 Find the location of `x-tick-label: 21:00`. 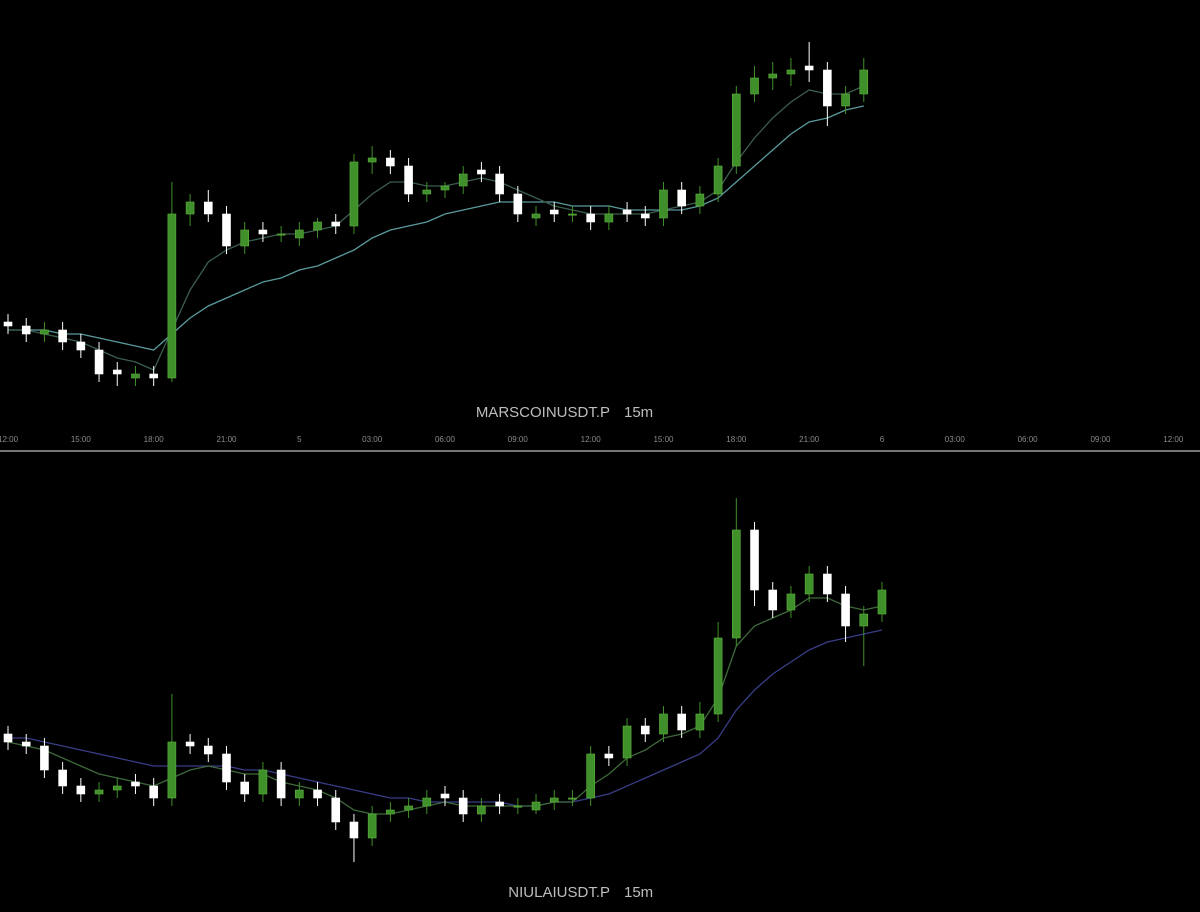

x-tick-label: 21:00 is located at coordinates (809, 439).